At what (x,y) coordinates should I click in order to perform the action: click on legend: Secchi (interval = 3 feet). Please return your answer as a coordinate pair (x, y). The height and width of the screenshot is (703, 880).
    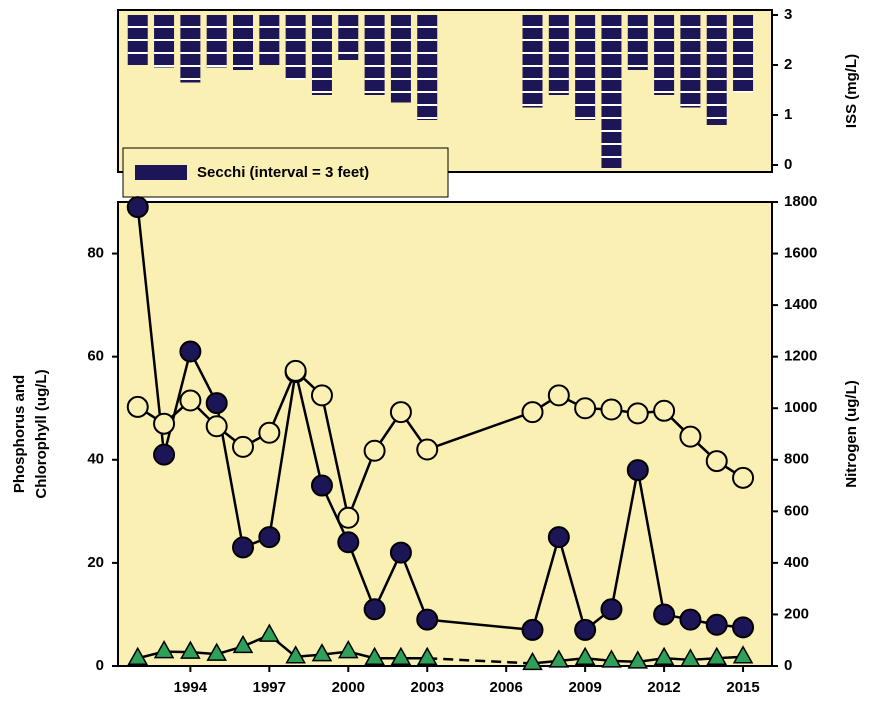
    Looking at the image, I should click on (285, 172).